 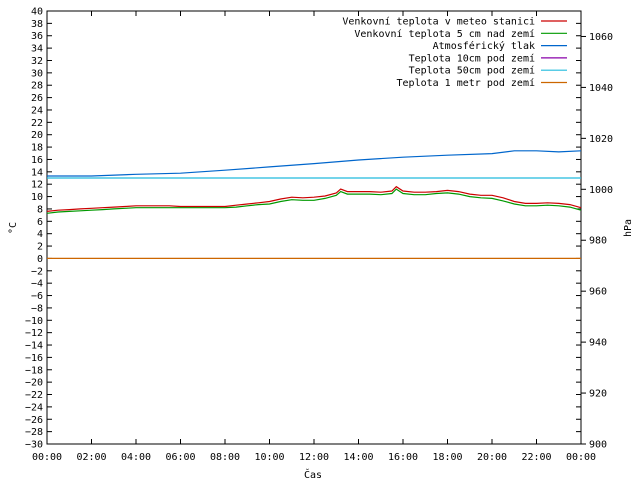 What do you see at coordinates (37, 98) in the screenshot?
I see `y-tick-label: 26` at bounding box center [37, 98].